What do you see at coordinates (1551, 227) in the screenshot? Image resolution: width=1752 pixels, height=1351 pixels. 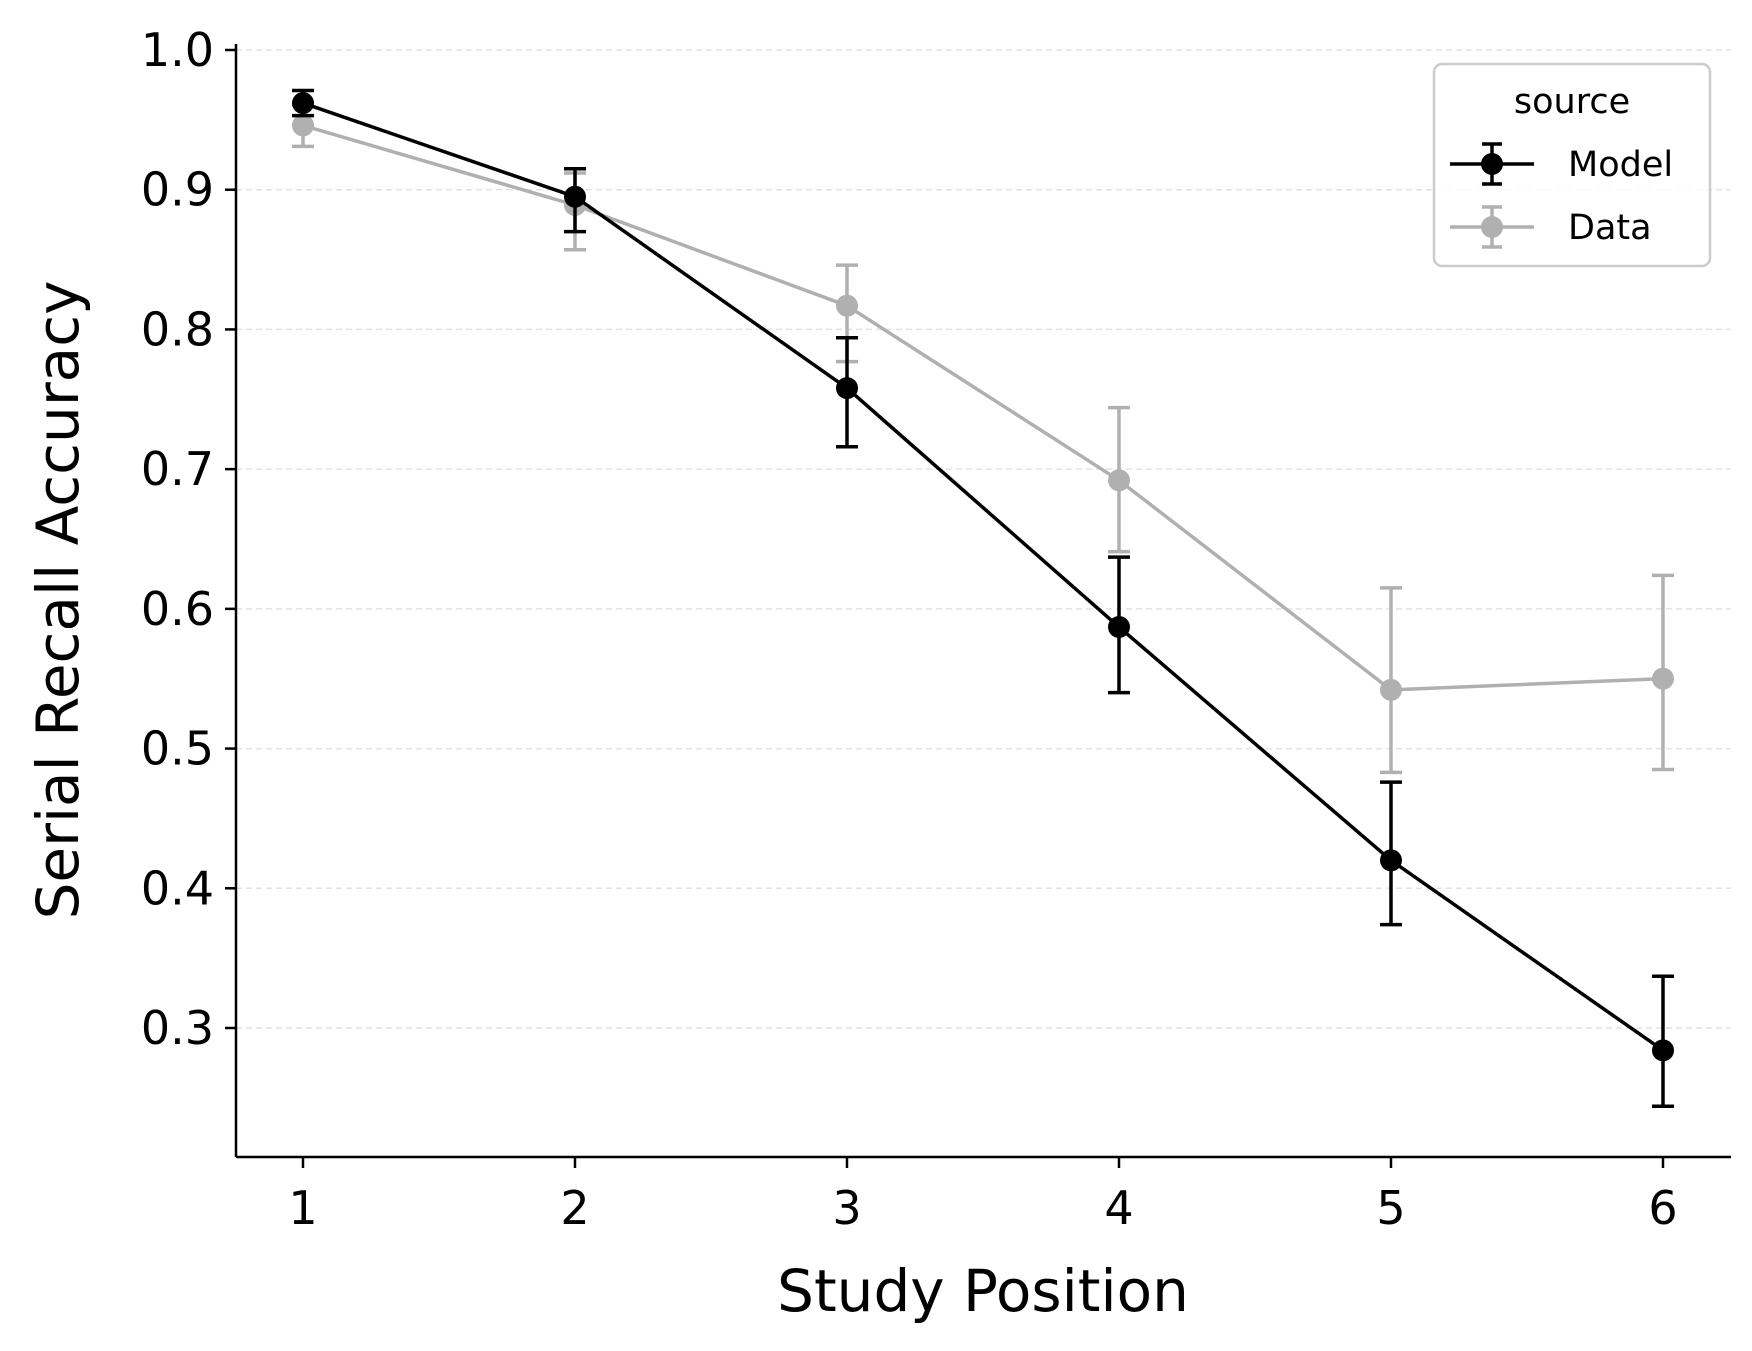 I see `legend-entry-data: Data` at bounding box center [1551, 227].